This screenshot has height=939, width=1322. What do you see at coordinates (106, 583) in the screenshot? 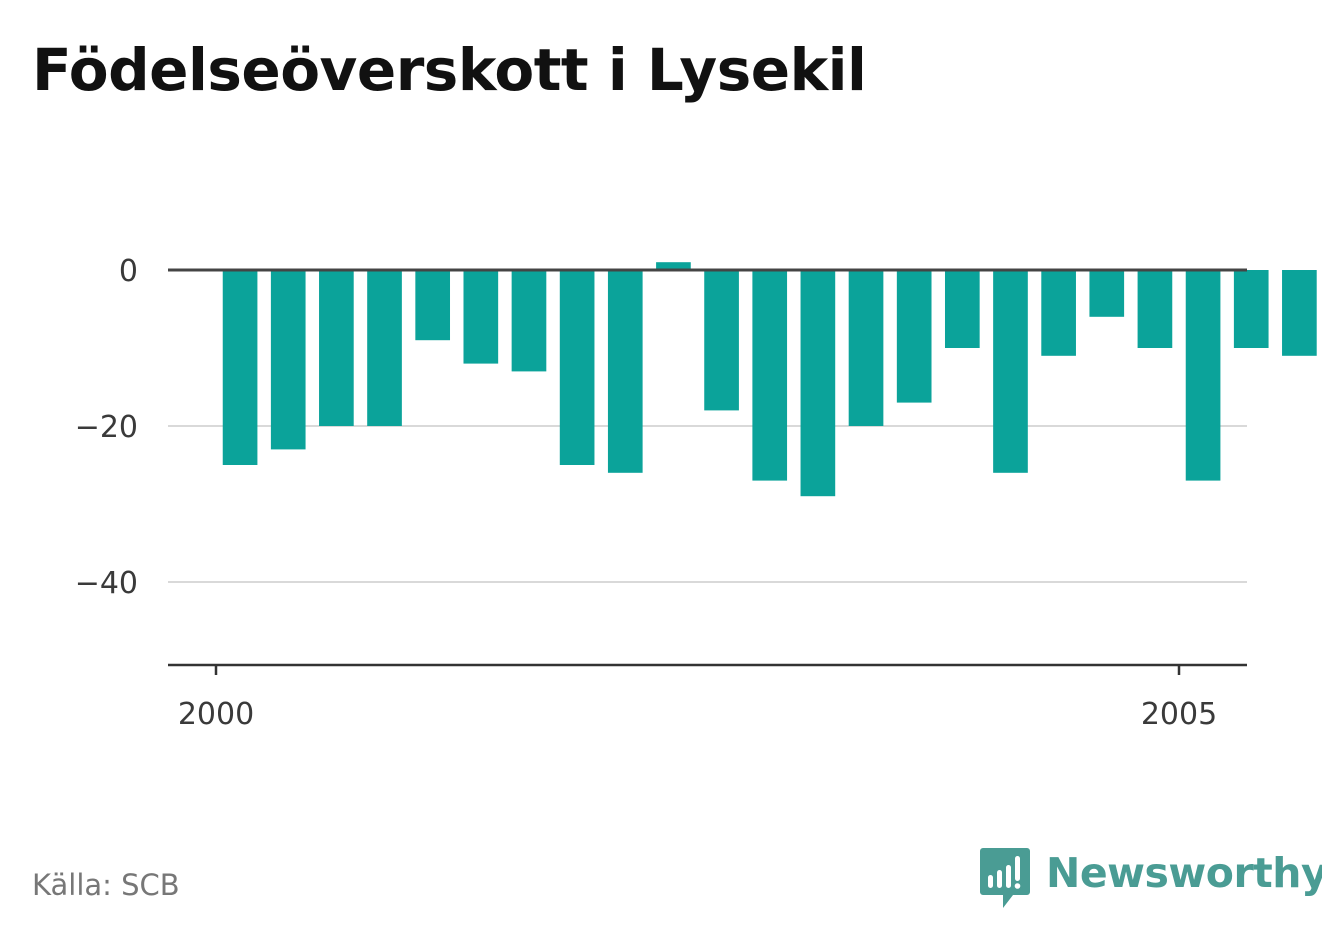
I see `y-tick-label-2: −40` at bounding box center [106, 583].